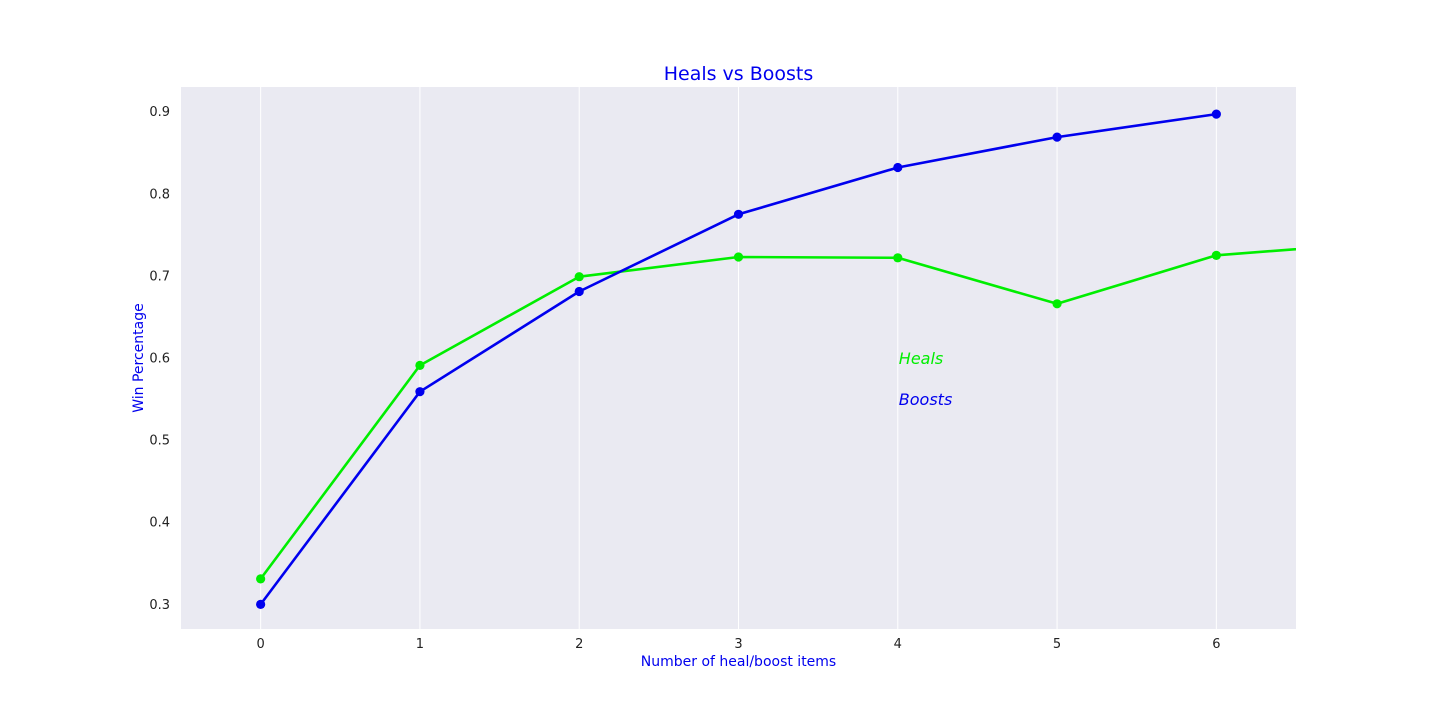 This screenshot has width=1440, height=720. What do you see at coordinates (159, 441) in the screenshot?
I see `y-tick-label: 0.5` at bounding box center [159, 441].